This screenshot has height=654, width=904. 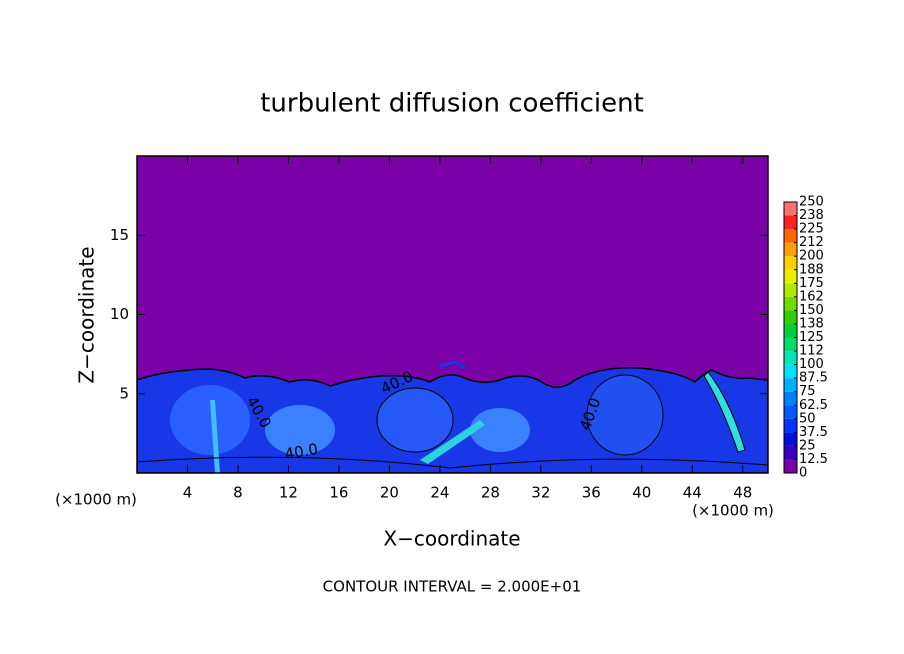 What do you see at coordinates (452, 587) in the screenshot?
I see `footer: CONTOUR INTERVAL = 2.000E+01` at bounding box center [452, 587].